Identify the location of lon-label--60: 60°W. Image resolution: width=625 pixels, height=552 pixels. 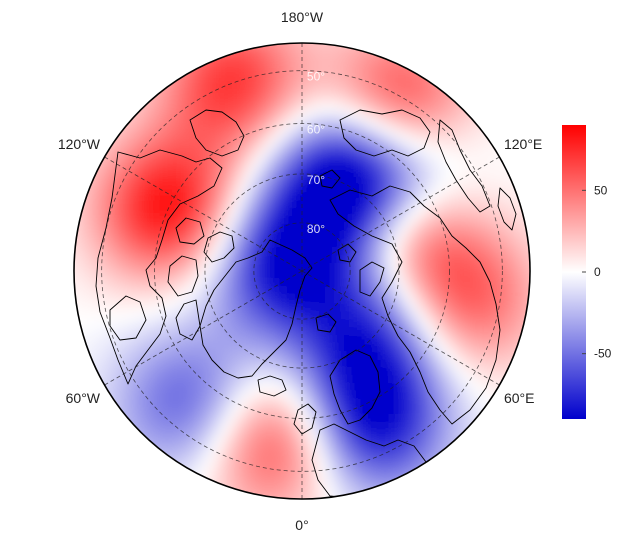
(83, 398).